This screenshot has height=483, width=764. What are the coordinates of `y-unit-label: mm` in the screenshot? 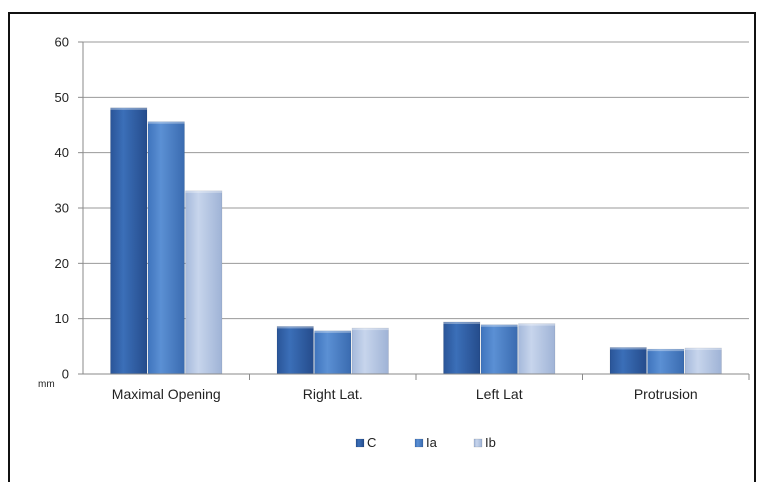 It's located at (46, 384).